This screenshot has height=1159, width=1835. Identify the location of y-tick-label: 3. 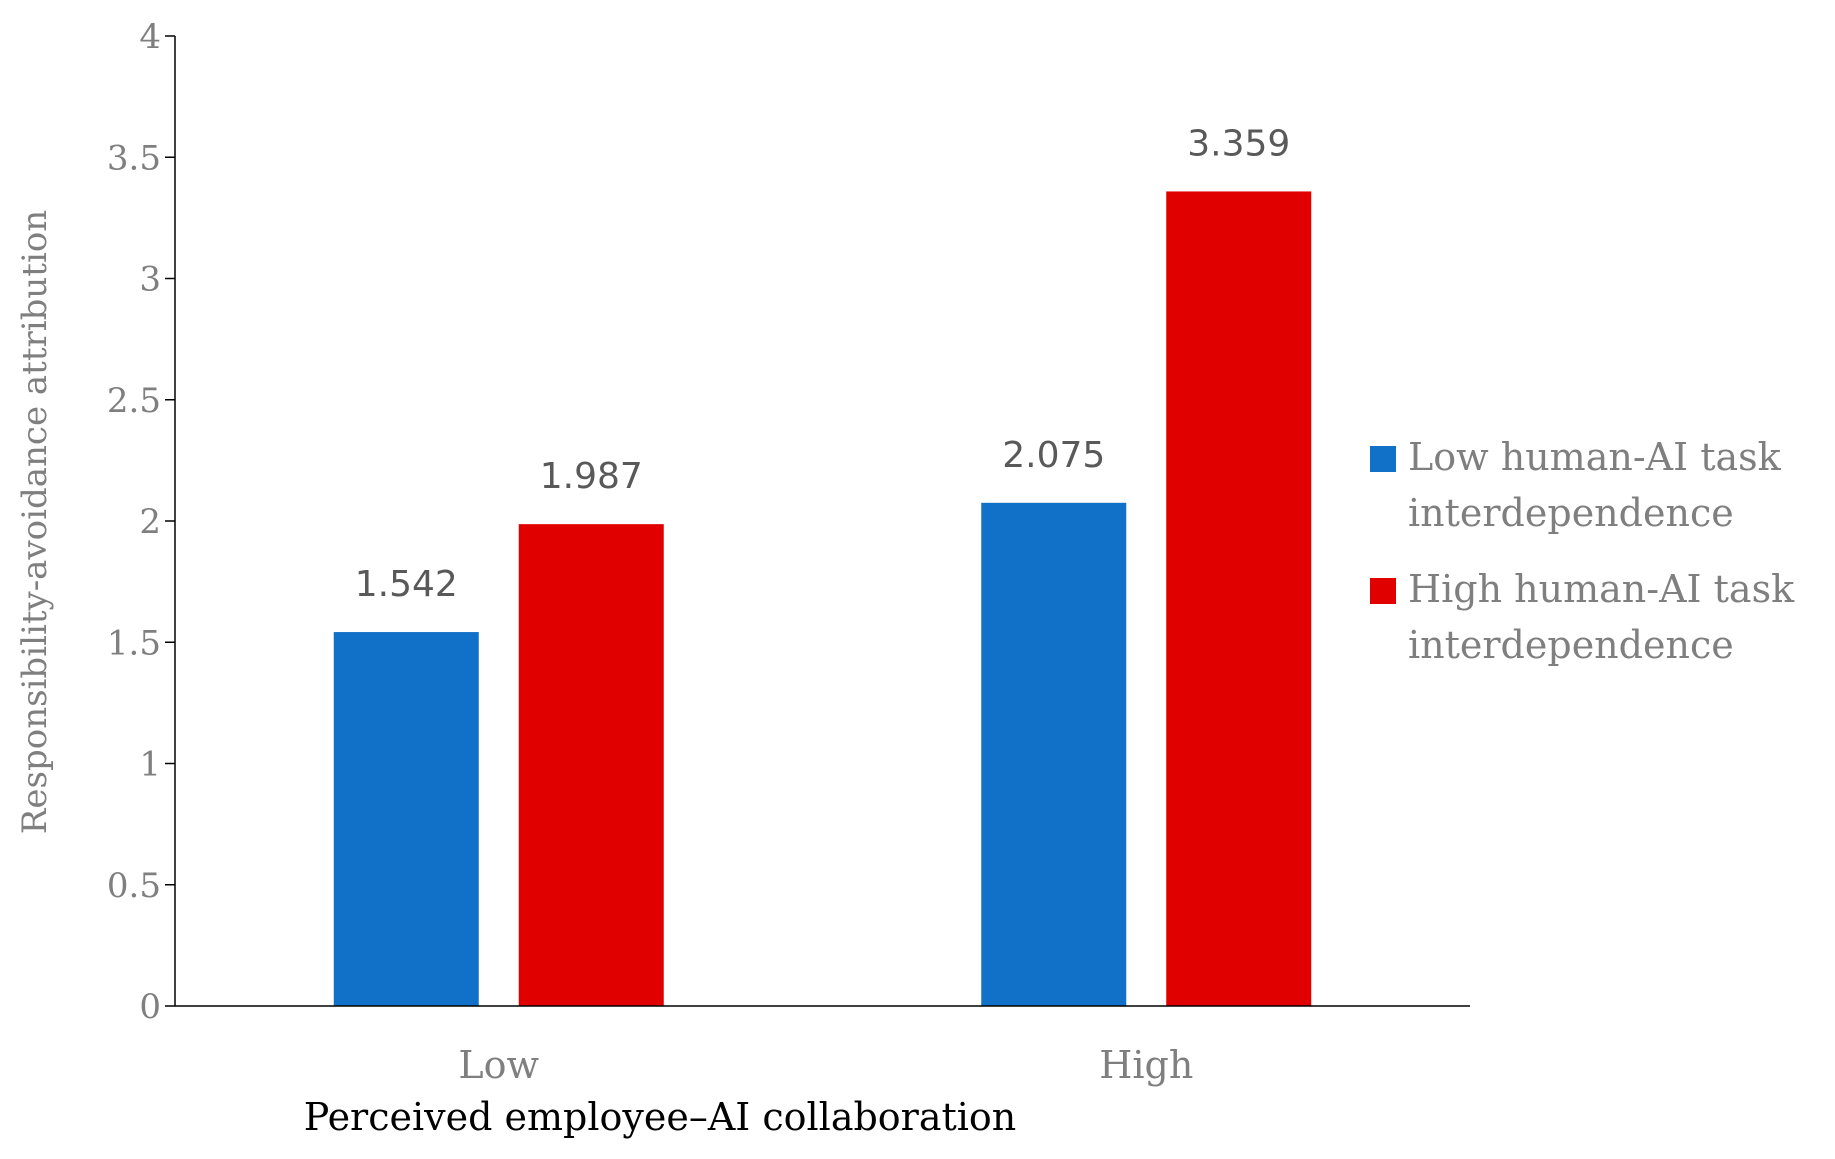
(150, 280).